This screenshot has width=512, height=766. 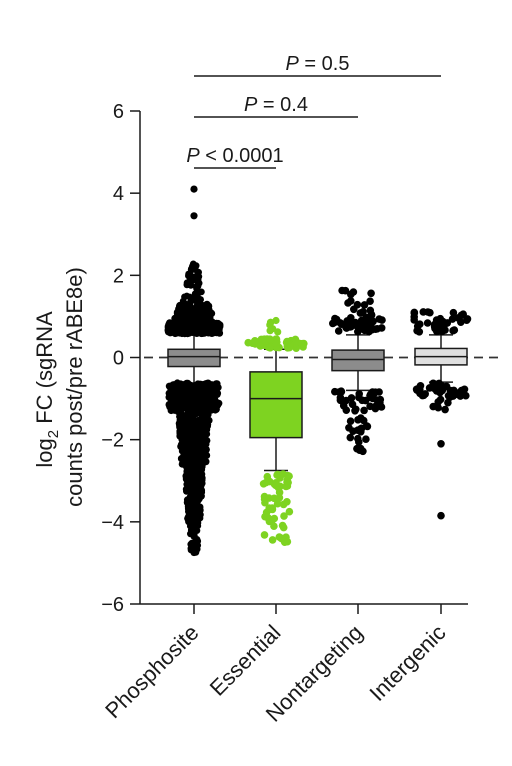 I want to click on category-label: Phosphosite, so click(x=151, y=671).